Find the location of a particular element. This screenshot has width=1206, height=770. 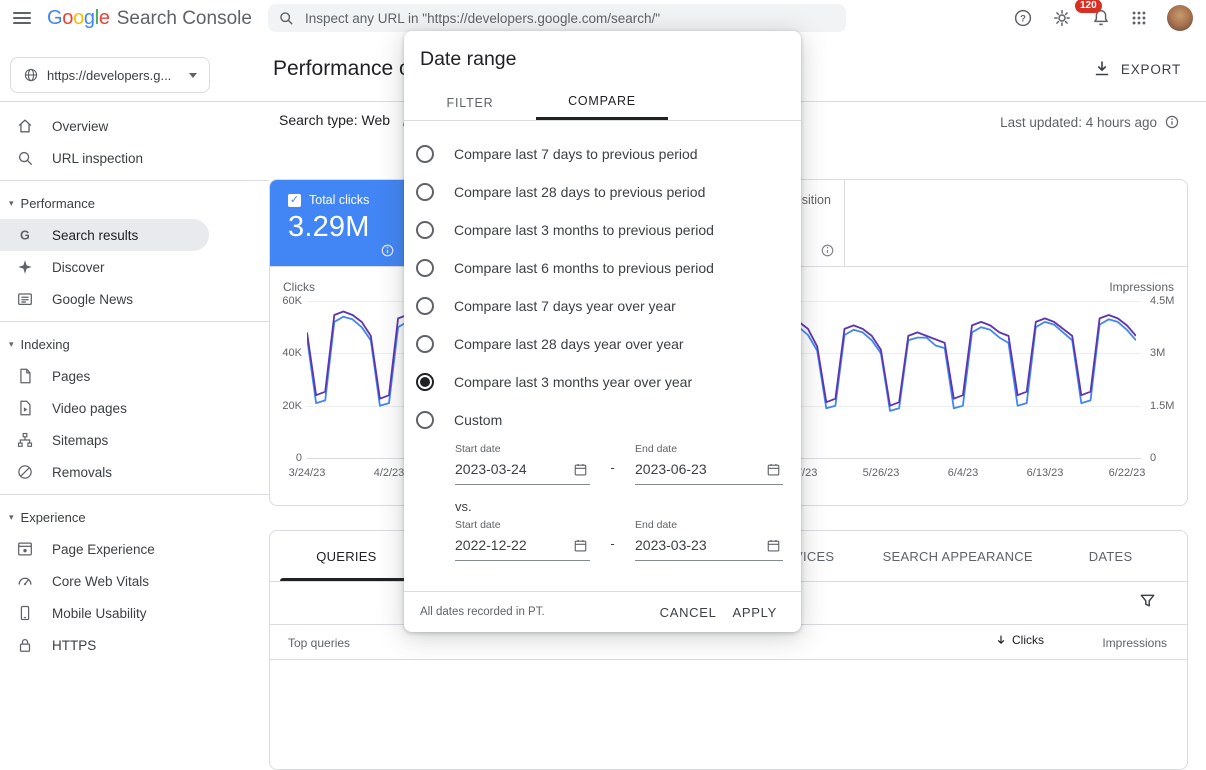

page-icon is located at coordinates (25, 376).